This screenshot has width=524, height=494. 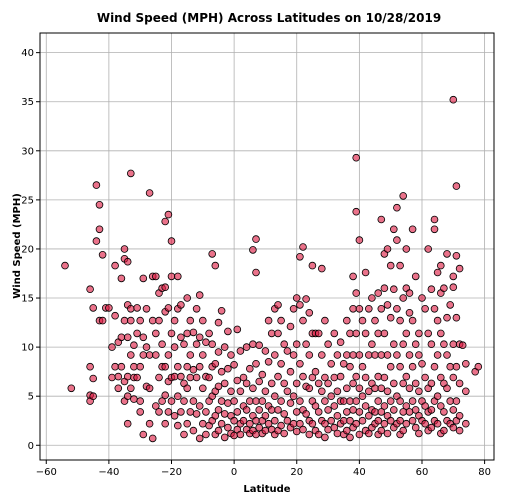 I want to click on x-tick-label: 80, so click(x=484, y=472).